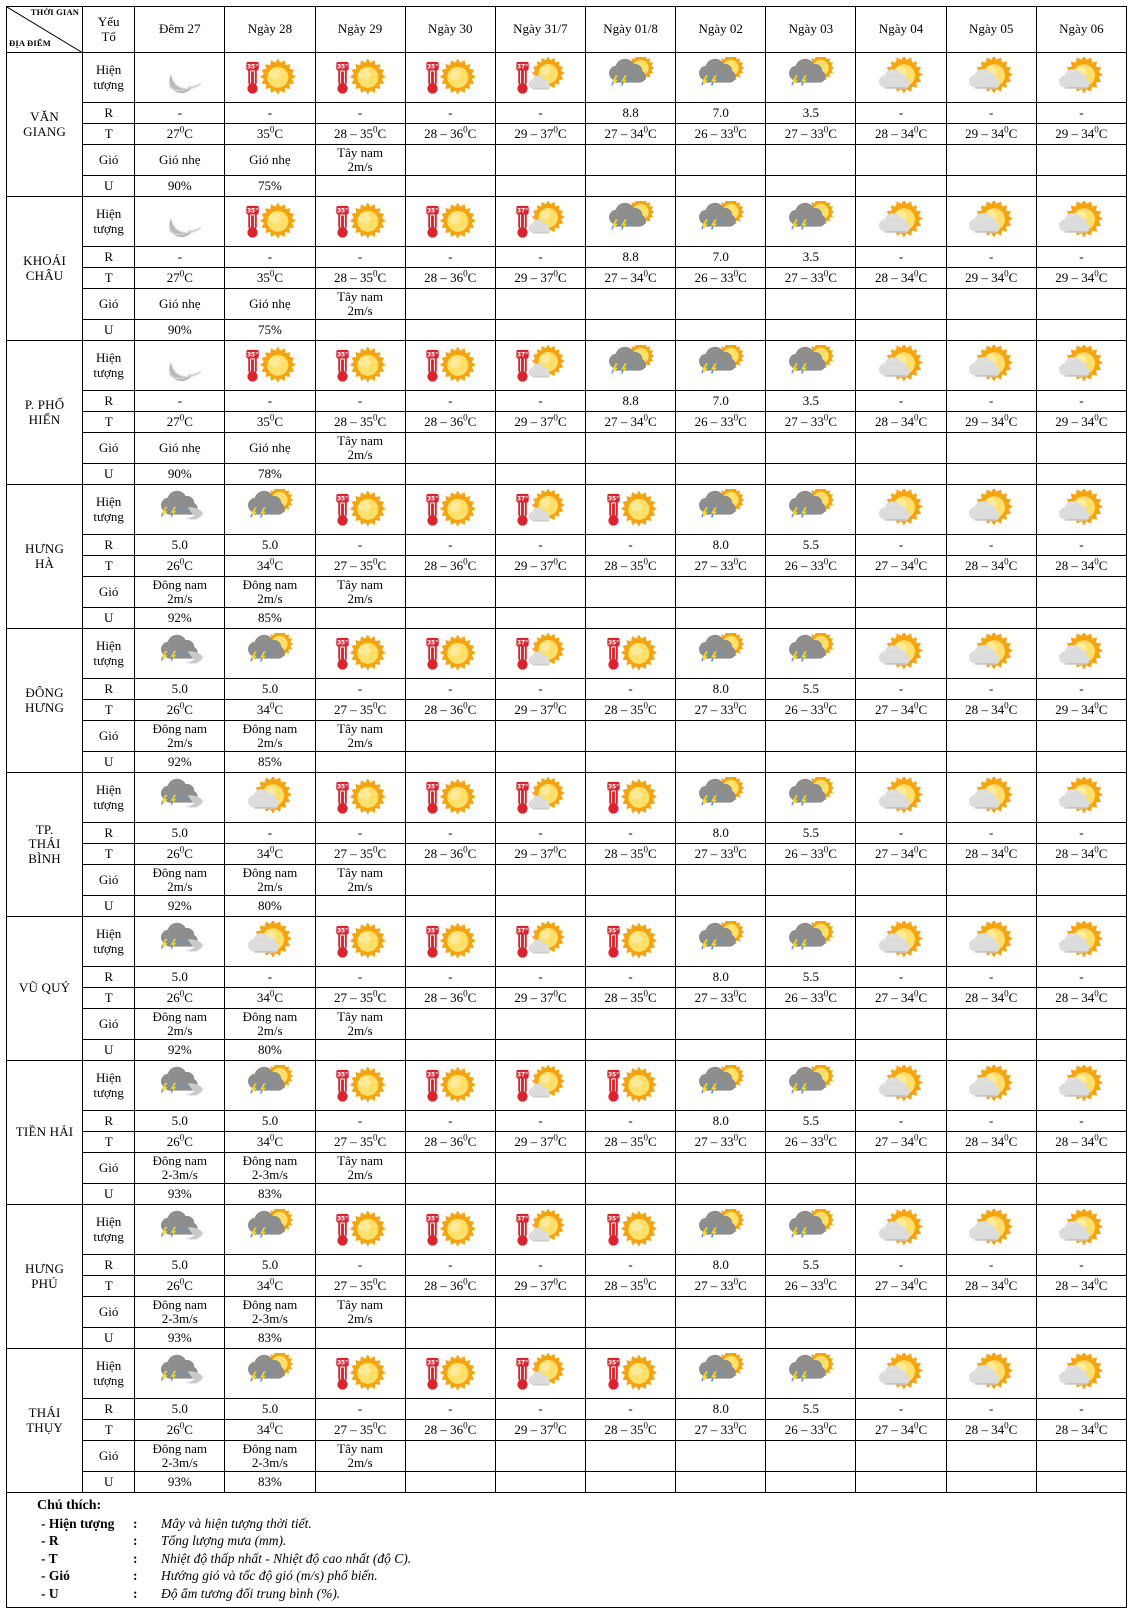 Image resolution: width=1133 pixels, height=1614 pixels. What do you see at coordinates (180, 78) in the screenshot?
I see `moon-icon` at bounding box center [180, 78].